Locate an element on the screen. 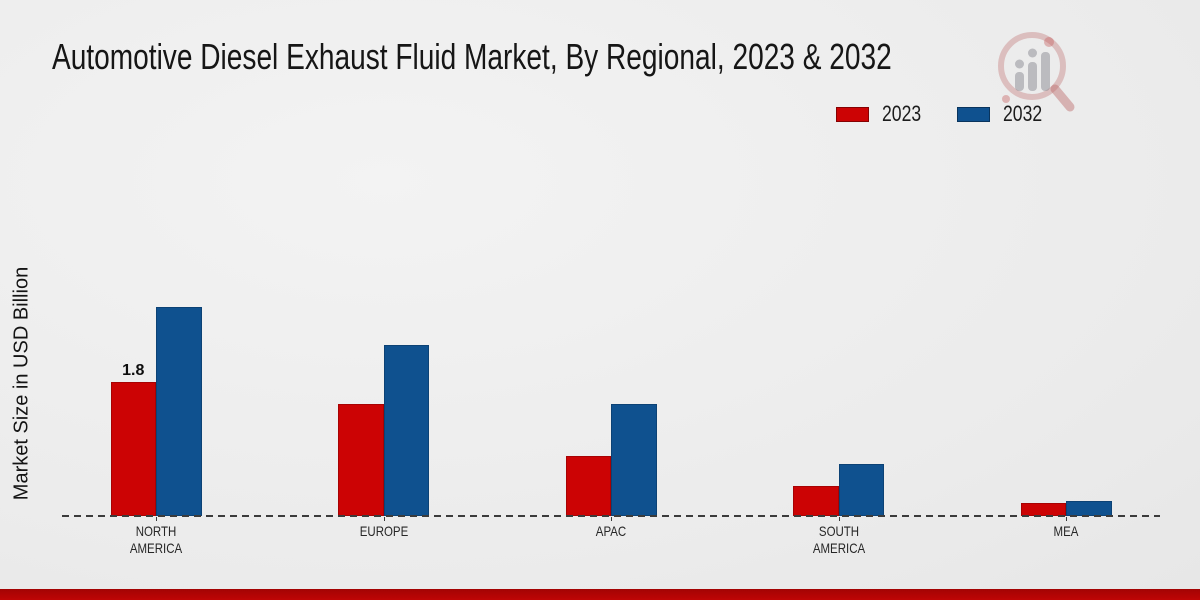 This screenshot has width=1200, height=600. bar-2023-north-america is located at coordinates (133, 449).